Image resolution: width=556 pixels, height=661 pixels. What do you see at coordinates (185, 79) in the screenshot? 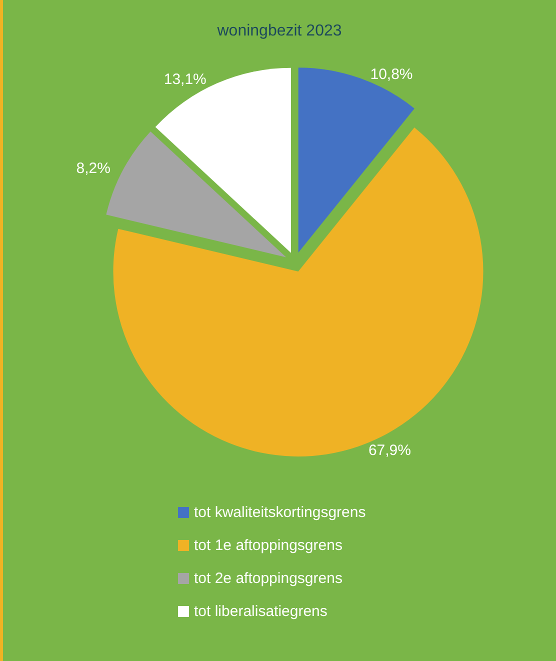
I see `data-label: 13,1%` at bounding box center [185, 79].